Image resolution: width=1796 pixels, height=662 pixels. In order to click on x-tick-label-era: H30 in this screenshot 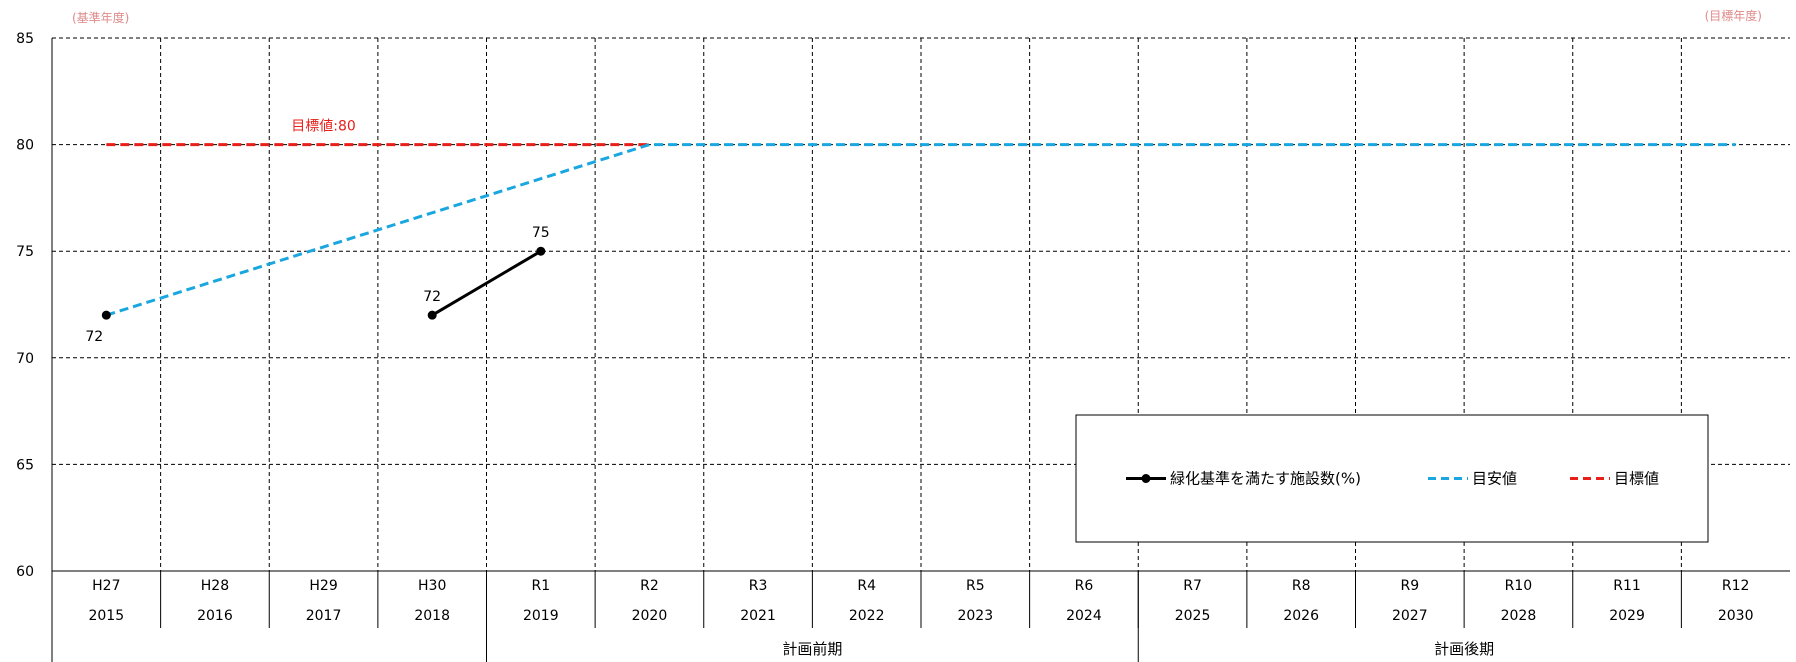, I will do `click(432, 586)`.